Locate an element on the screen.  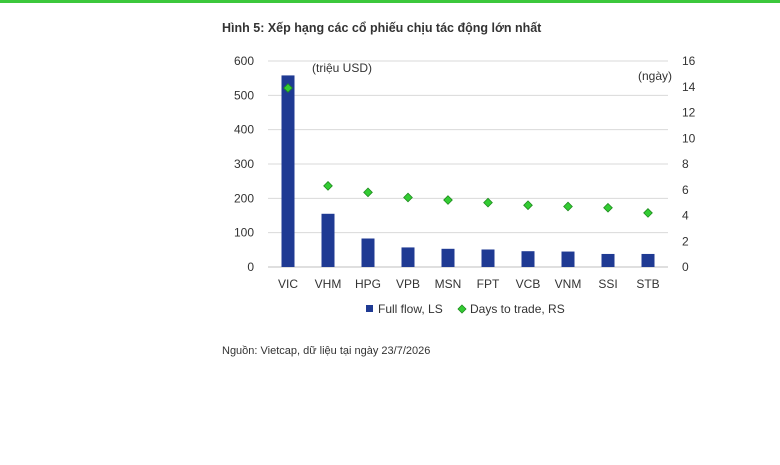
bar-vcb is located at coordinates (528, 259).